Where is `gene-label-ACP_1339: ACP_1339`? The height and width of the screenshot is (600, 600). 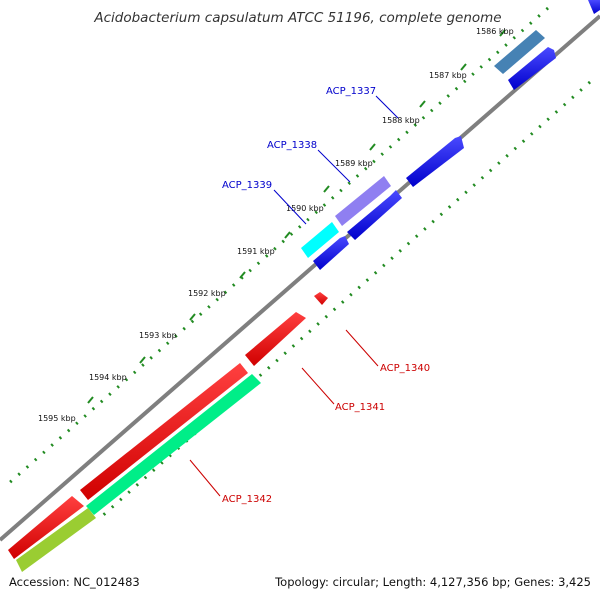 gene-label-ACP_1339: ACP_1339 is located at coordinates (247, 185).